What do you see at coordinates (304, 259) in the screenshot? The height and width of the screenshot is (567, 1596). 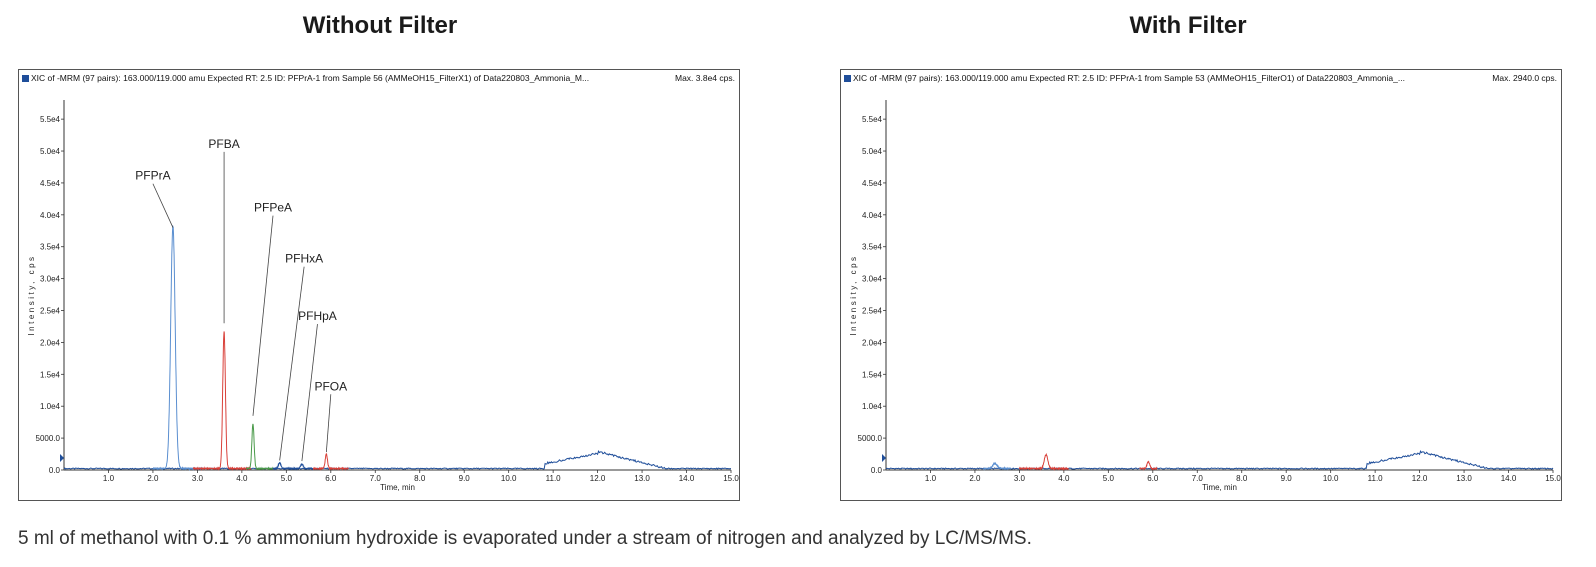 I see `peak-label-pfhxa: PFHxA` at bounding box center [304, 259].